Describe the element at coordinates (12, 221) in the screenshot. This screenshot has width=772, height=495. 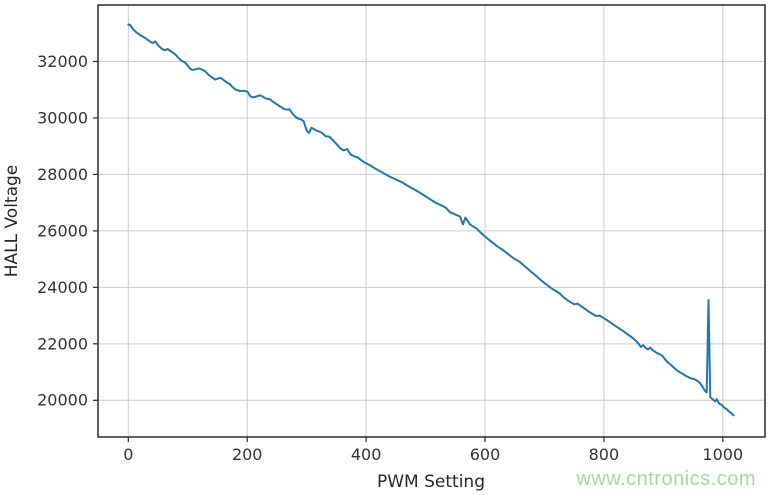
I see `y-axis-label: HALL Voltage` at that location.